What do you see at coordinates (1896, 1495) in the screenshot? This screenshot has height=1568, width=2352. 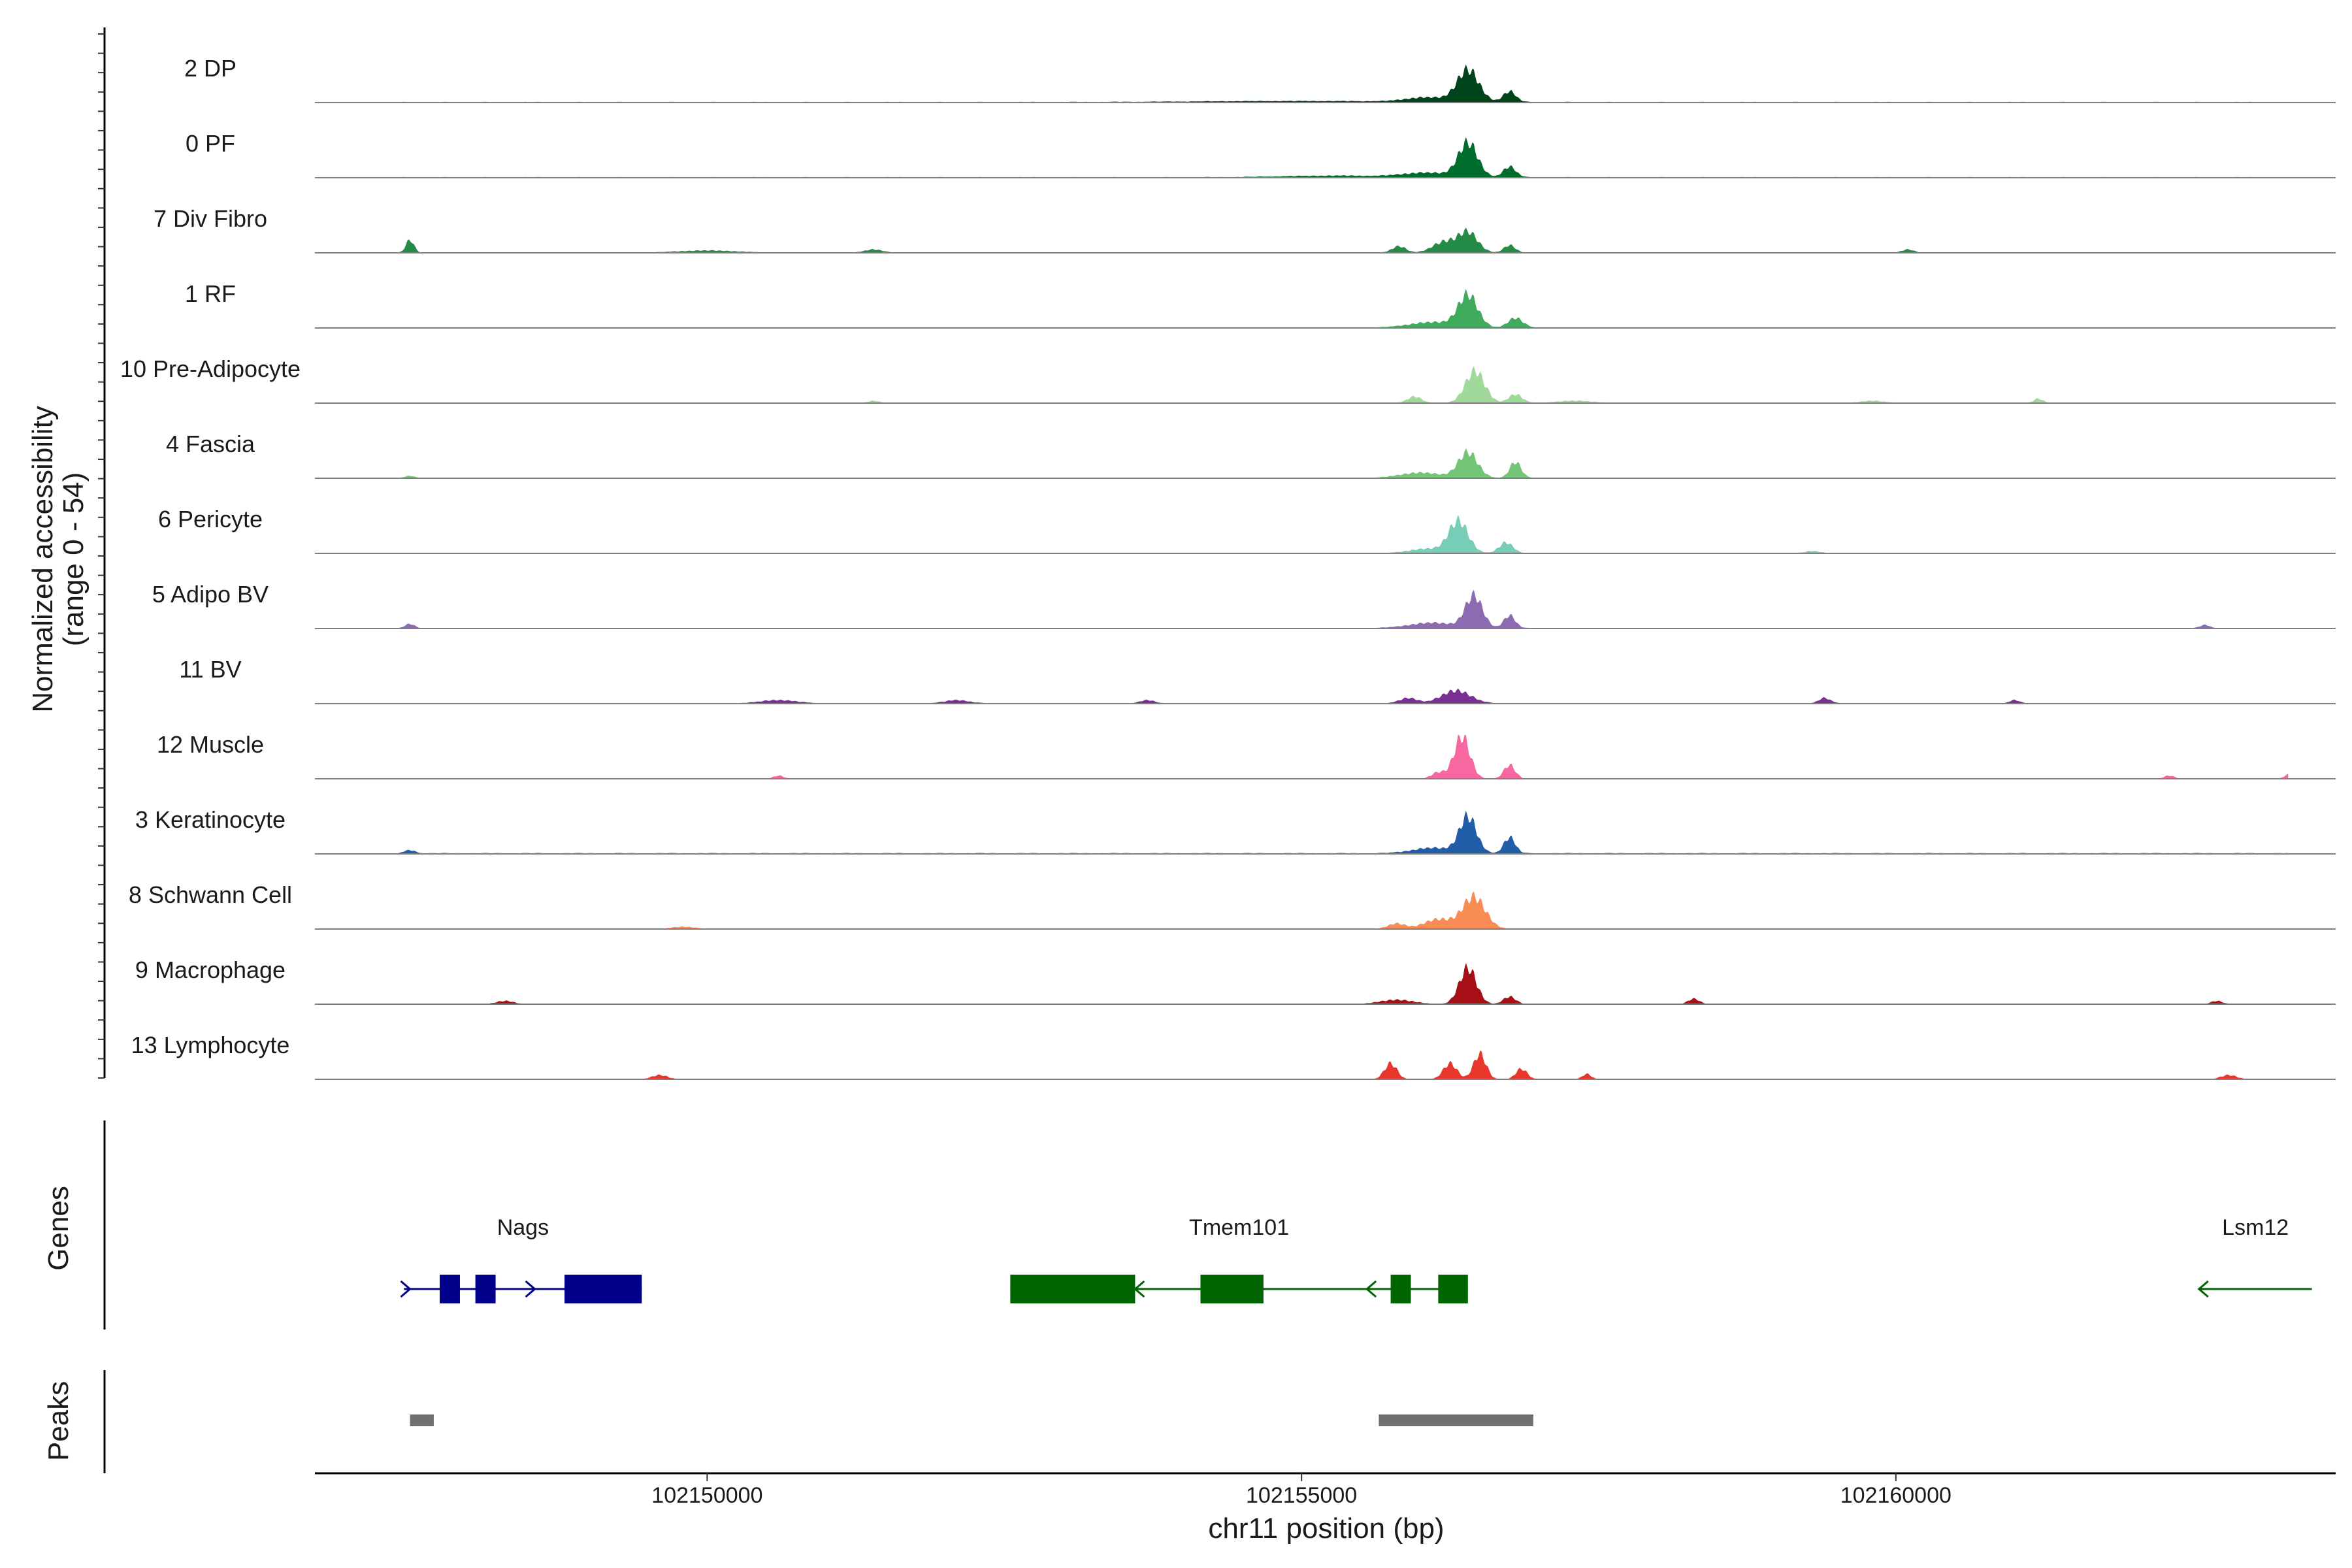 I see `x-tick-label: 102160000` at bounding box center [1896, 1495].